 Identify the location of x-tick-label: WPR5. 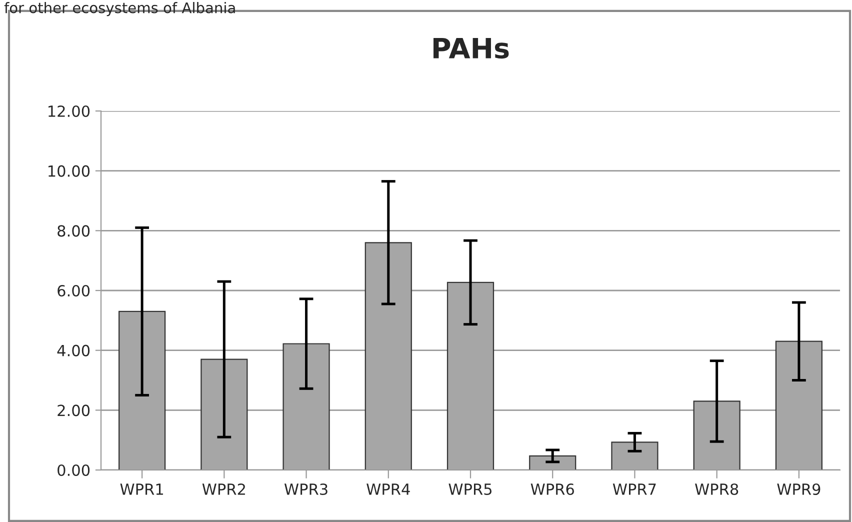
(470, 490).